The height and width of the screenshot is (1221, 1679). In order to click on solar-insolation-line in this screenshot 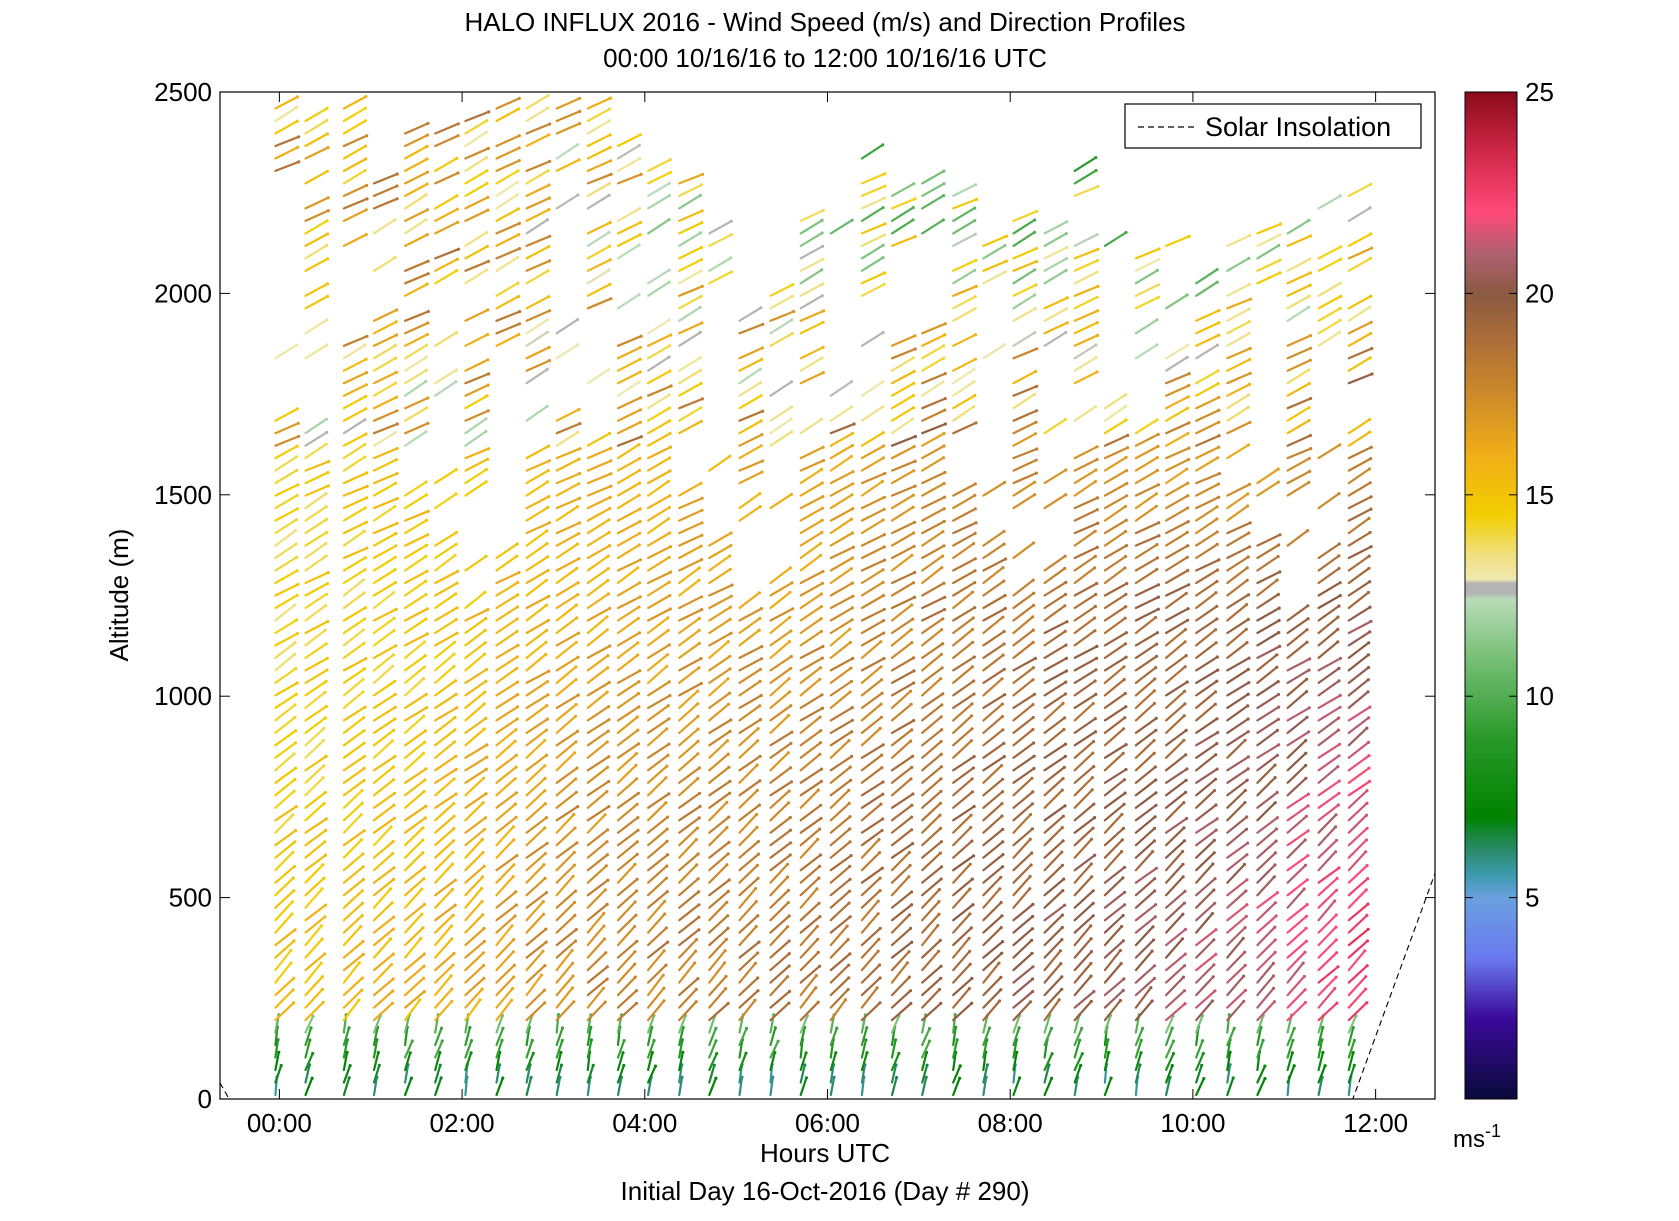, I will do `click(827, 986)`.